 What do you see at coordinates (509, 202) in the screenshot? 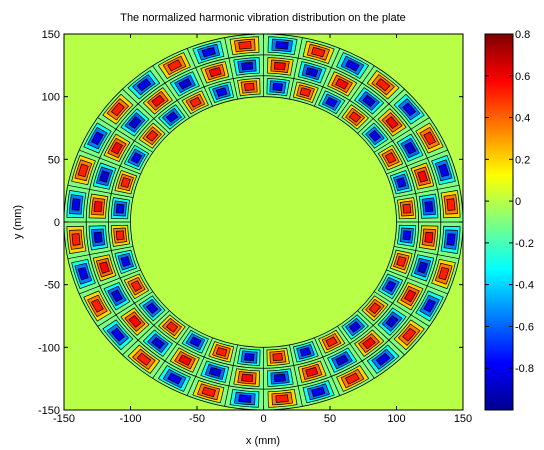
I see `colorbar-ticks: 0.8 0.6 0.4 0.2 0 -0.2 -0.4 -0.6 -0.8` at bounding box center [509, 202].